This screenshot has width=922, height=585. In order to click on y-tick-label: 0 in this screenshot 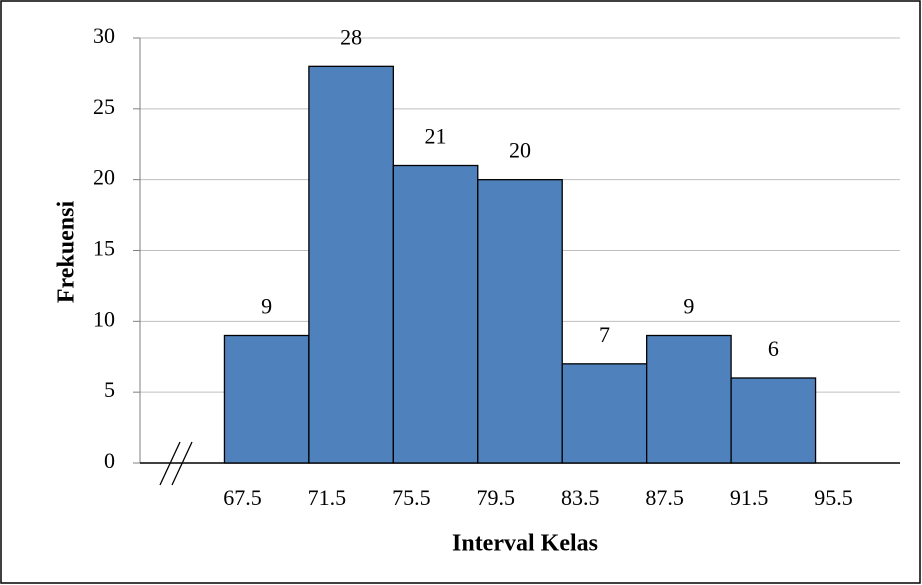, I will do `click(109, 460)`.